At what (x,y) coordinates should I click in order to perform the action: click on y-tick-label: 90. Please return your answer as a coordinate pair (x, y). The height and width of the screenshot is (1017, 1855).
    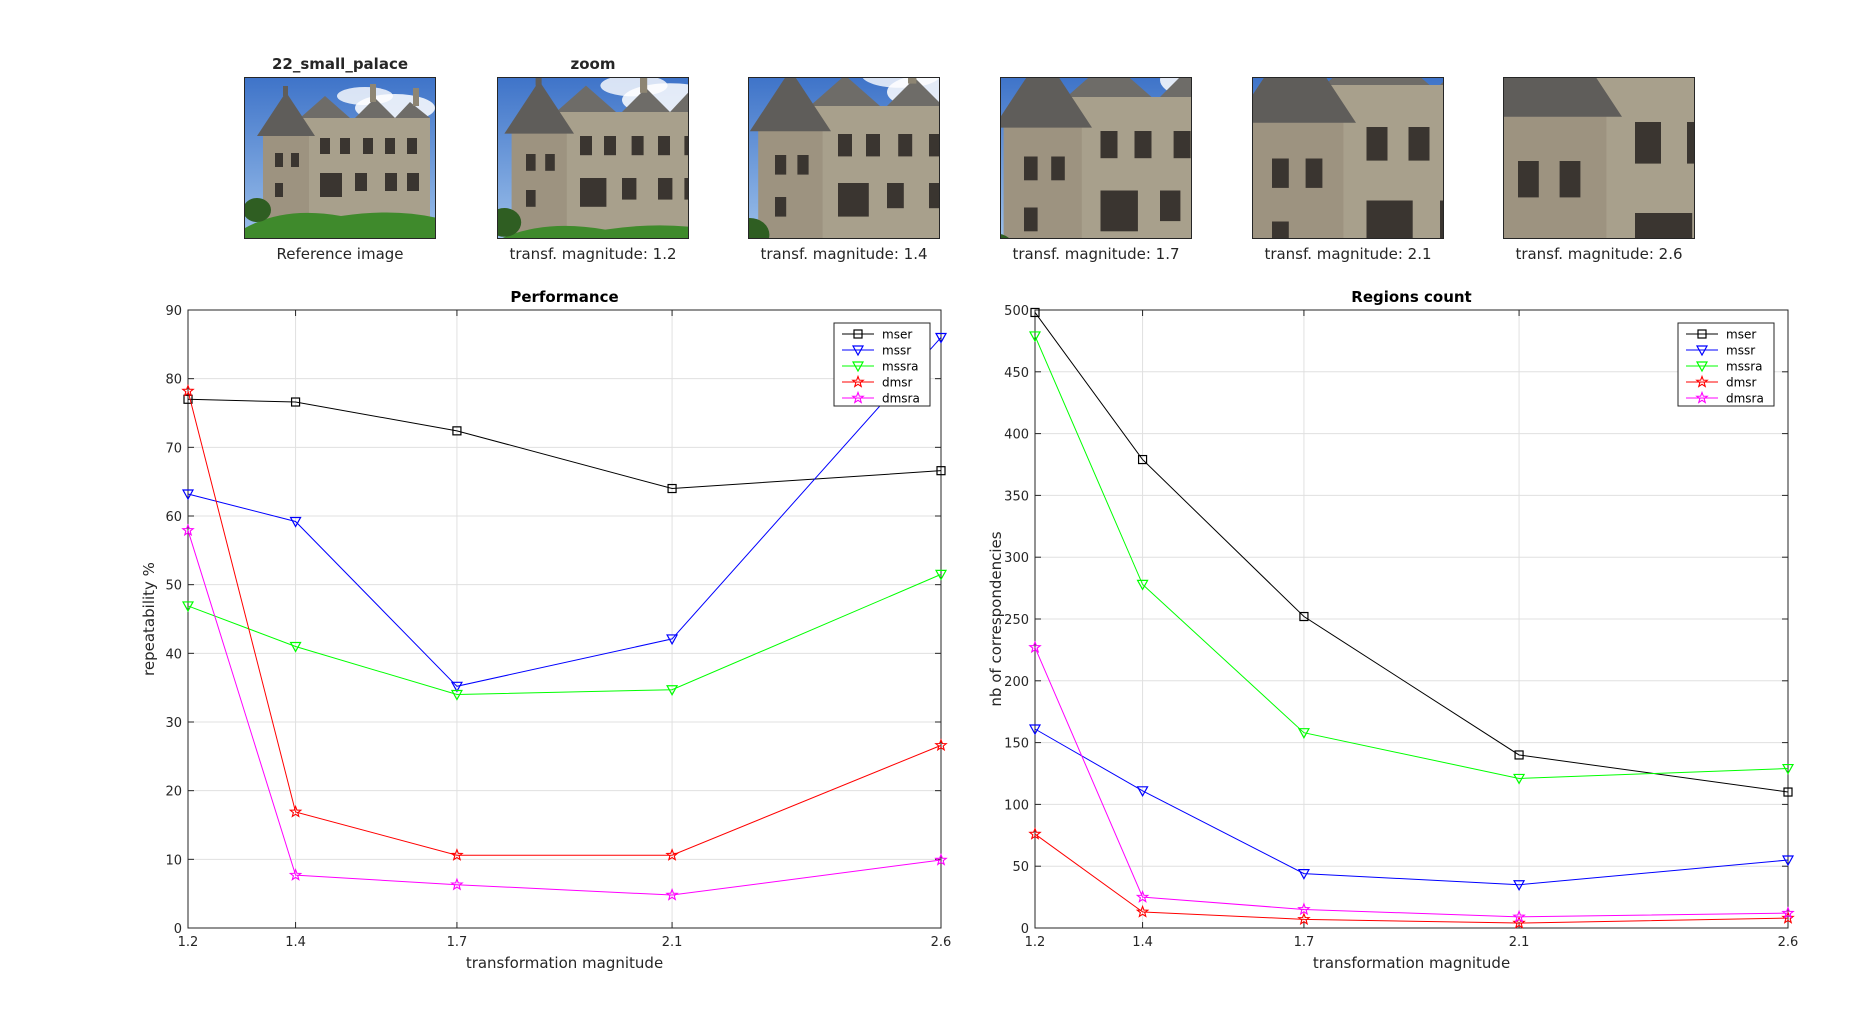
    Looking at the image, I should click on (173, 311).